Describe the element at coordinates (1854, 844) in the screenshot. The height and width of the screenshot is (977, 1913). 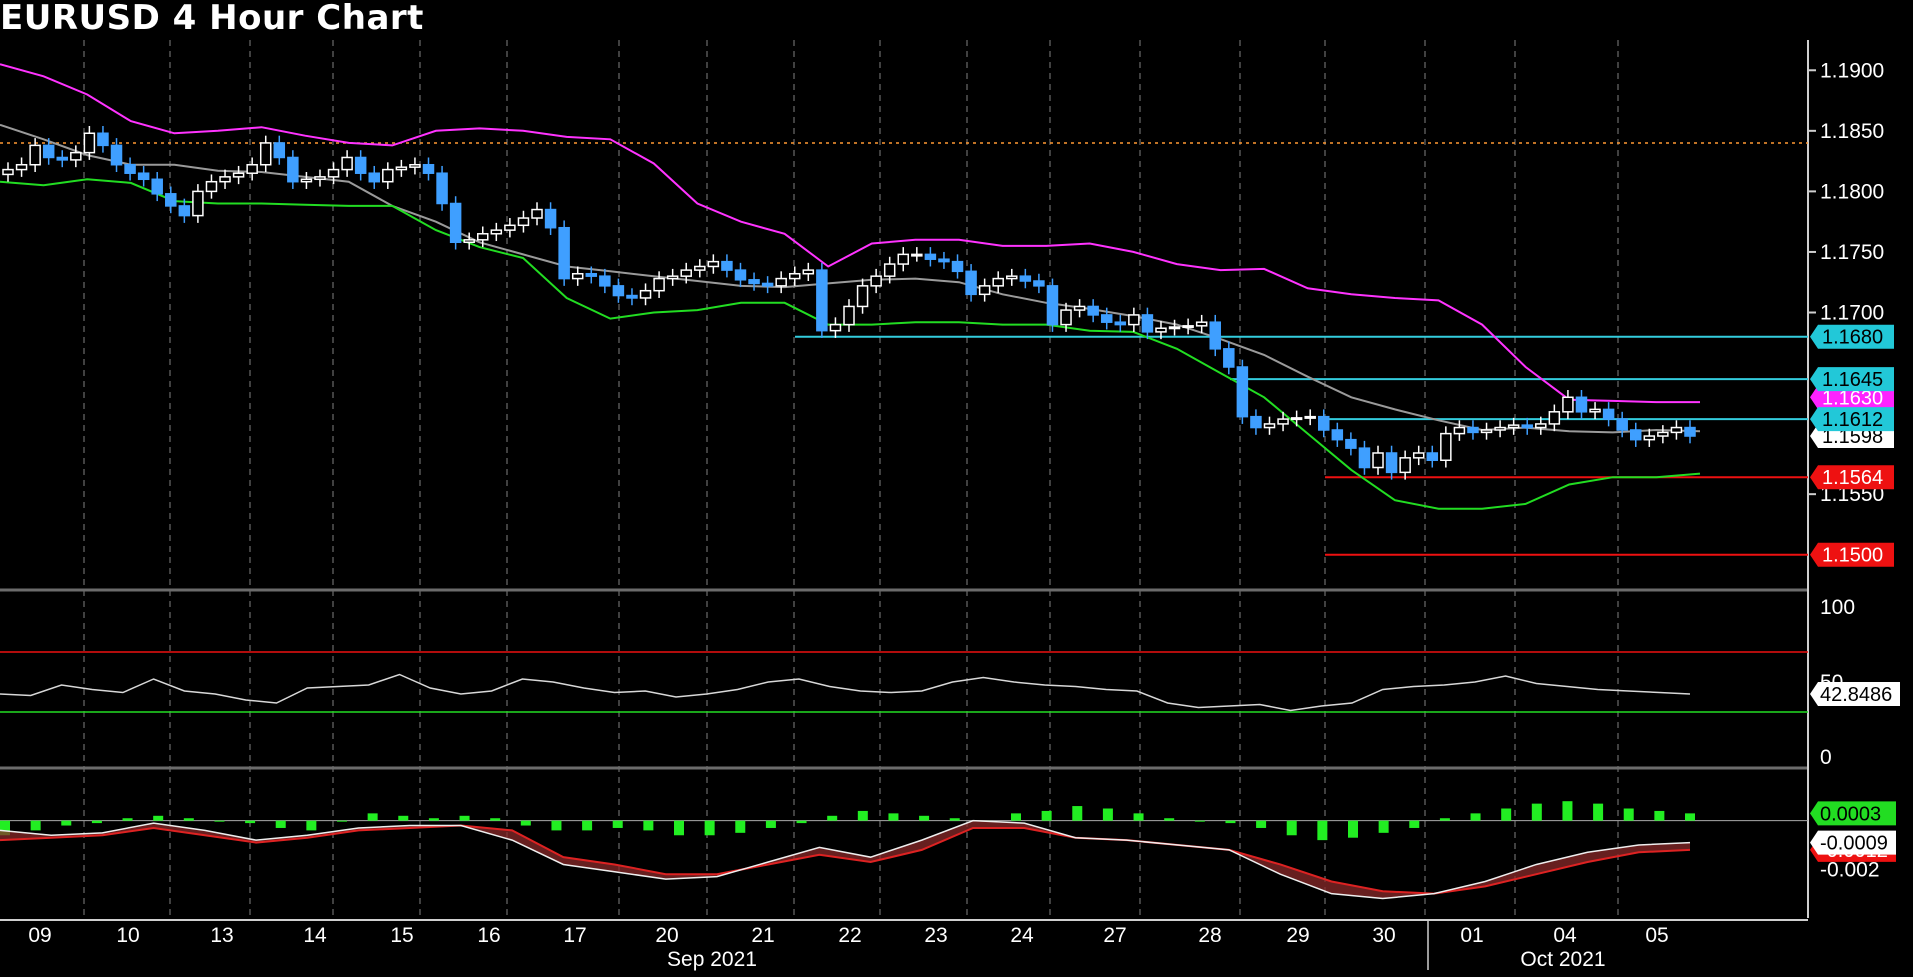
I see `macd-value-tag: -0.0009` at that location.